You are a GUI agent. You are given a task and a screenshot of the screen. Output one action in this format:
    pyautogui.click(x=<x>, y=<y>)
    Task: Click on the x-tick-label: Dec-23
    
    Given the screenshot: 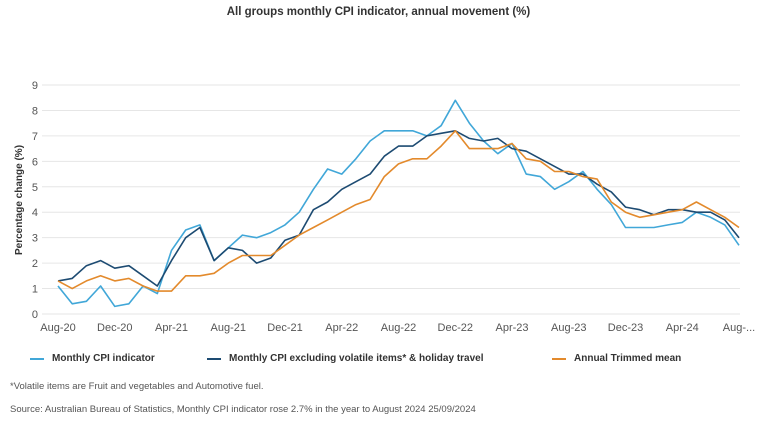 What is the action you would take?
    pyautogui.click(x=625, y=328)
    